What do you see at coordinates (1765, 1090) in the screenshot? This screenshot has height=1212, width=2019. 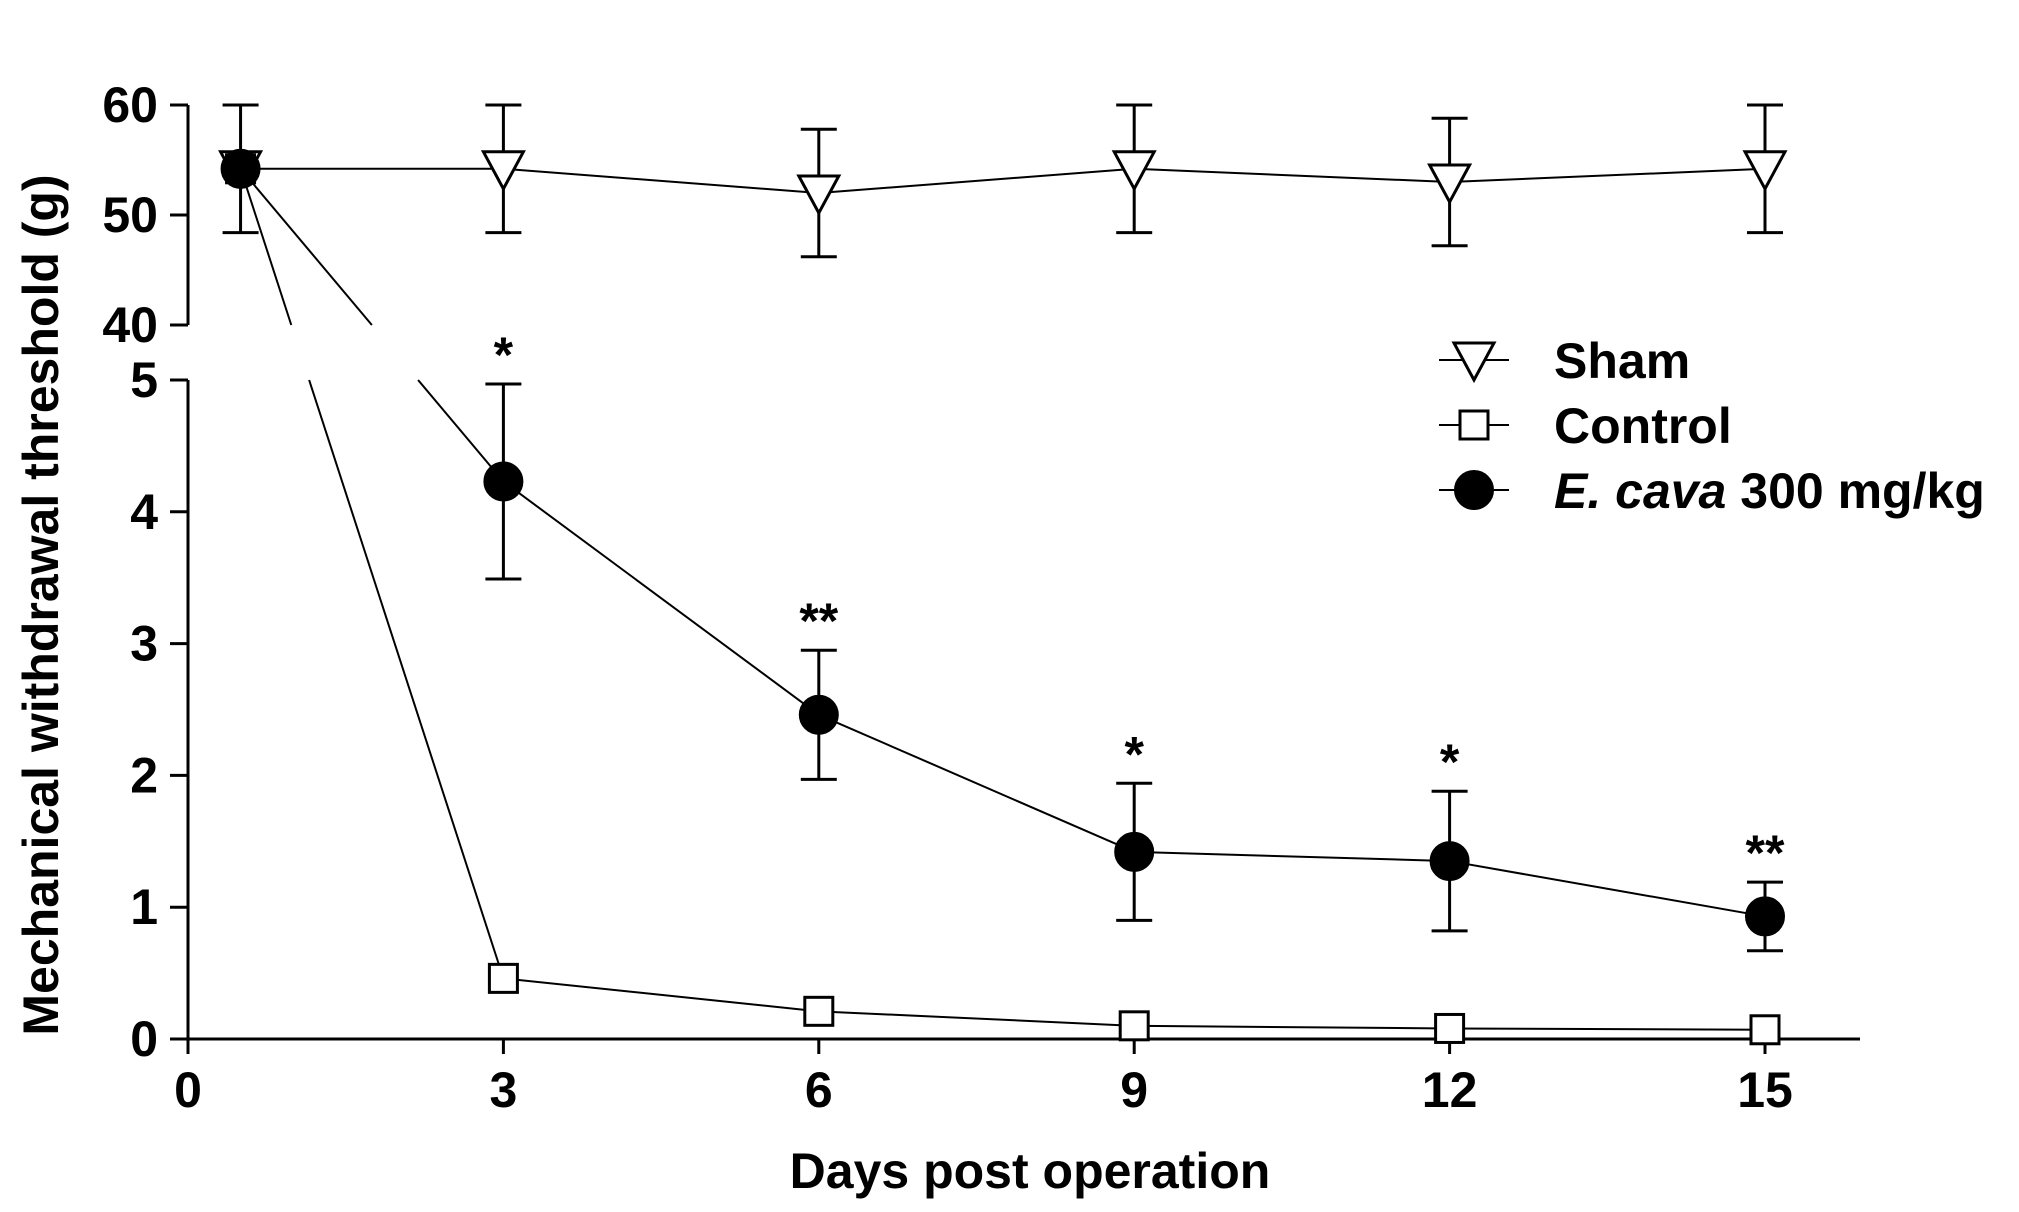 I see `x-tick-label: 15` at bounding box center [1765, 1090].